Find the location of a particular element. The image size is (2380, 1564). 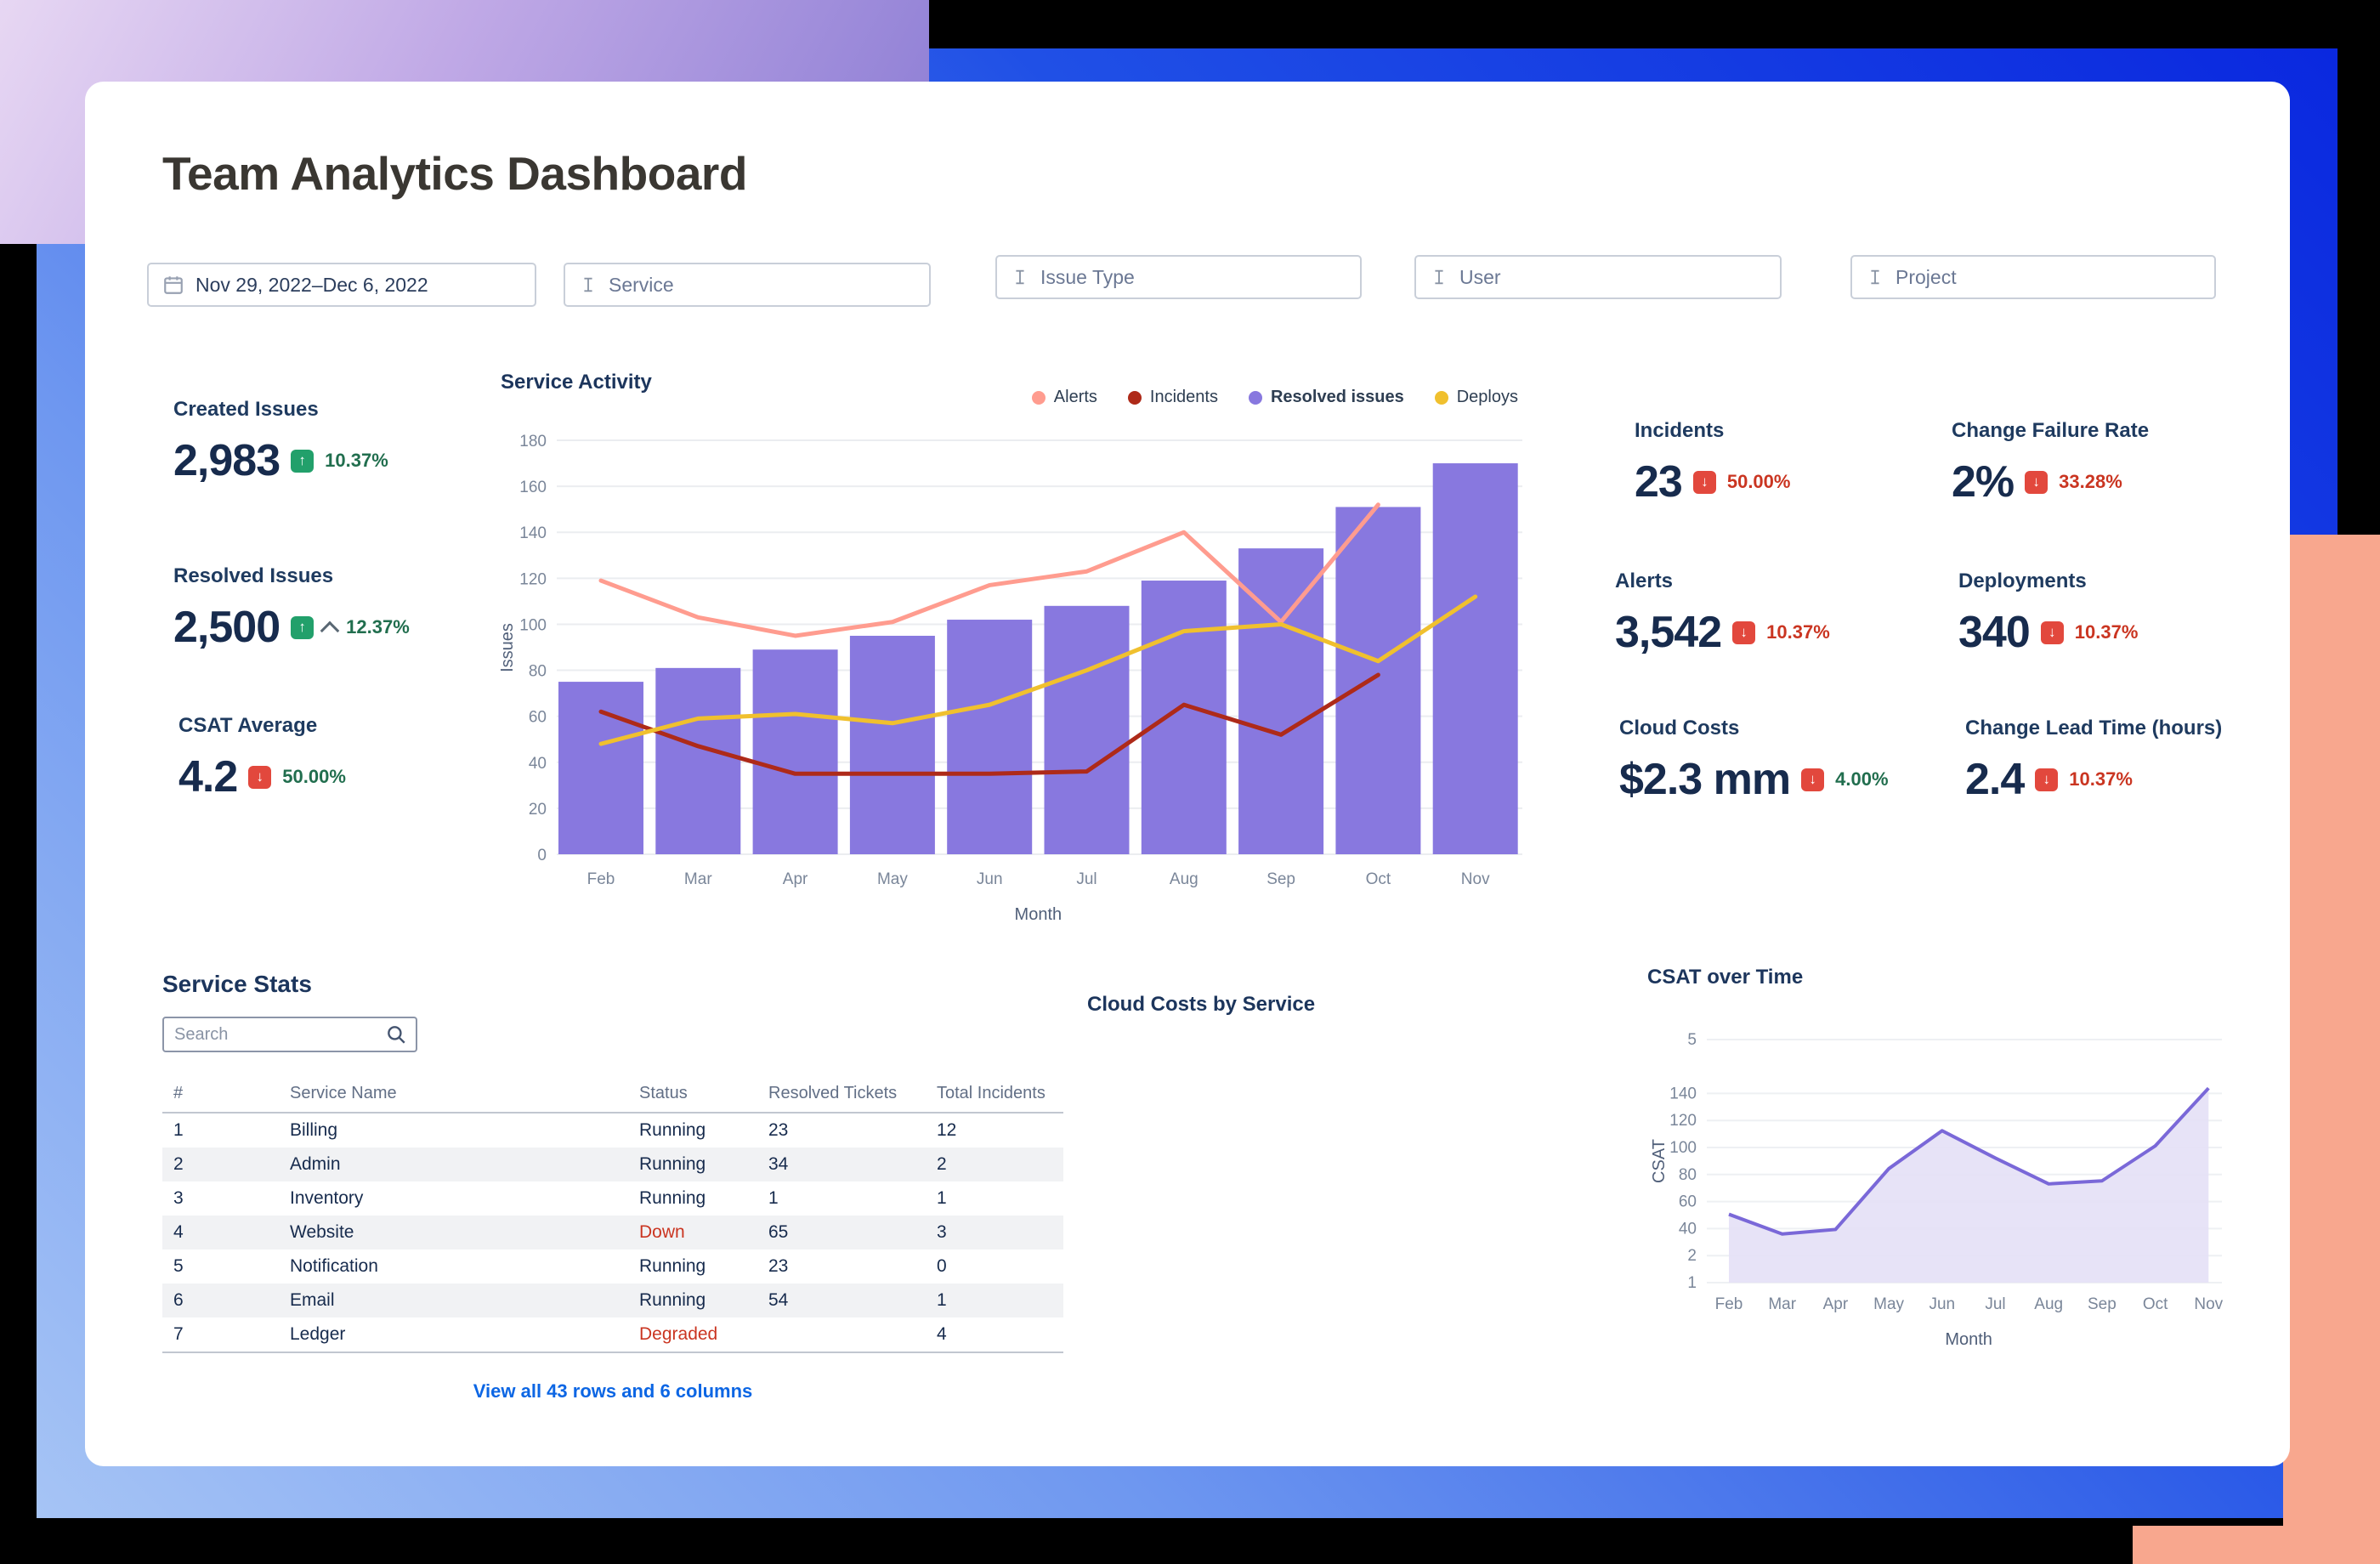

table-row: 3 Inventory Running 1 1 is located at coordinates (612, 1199).